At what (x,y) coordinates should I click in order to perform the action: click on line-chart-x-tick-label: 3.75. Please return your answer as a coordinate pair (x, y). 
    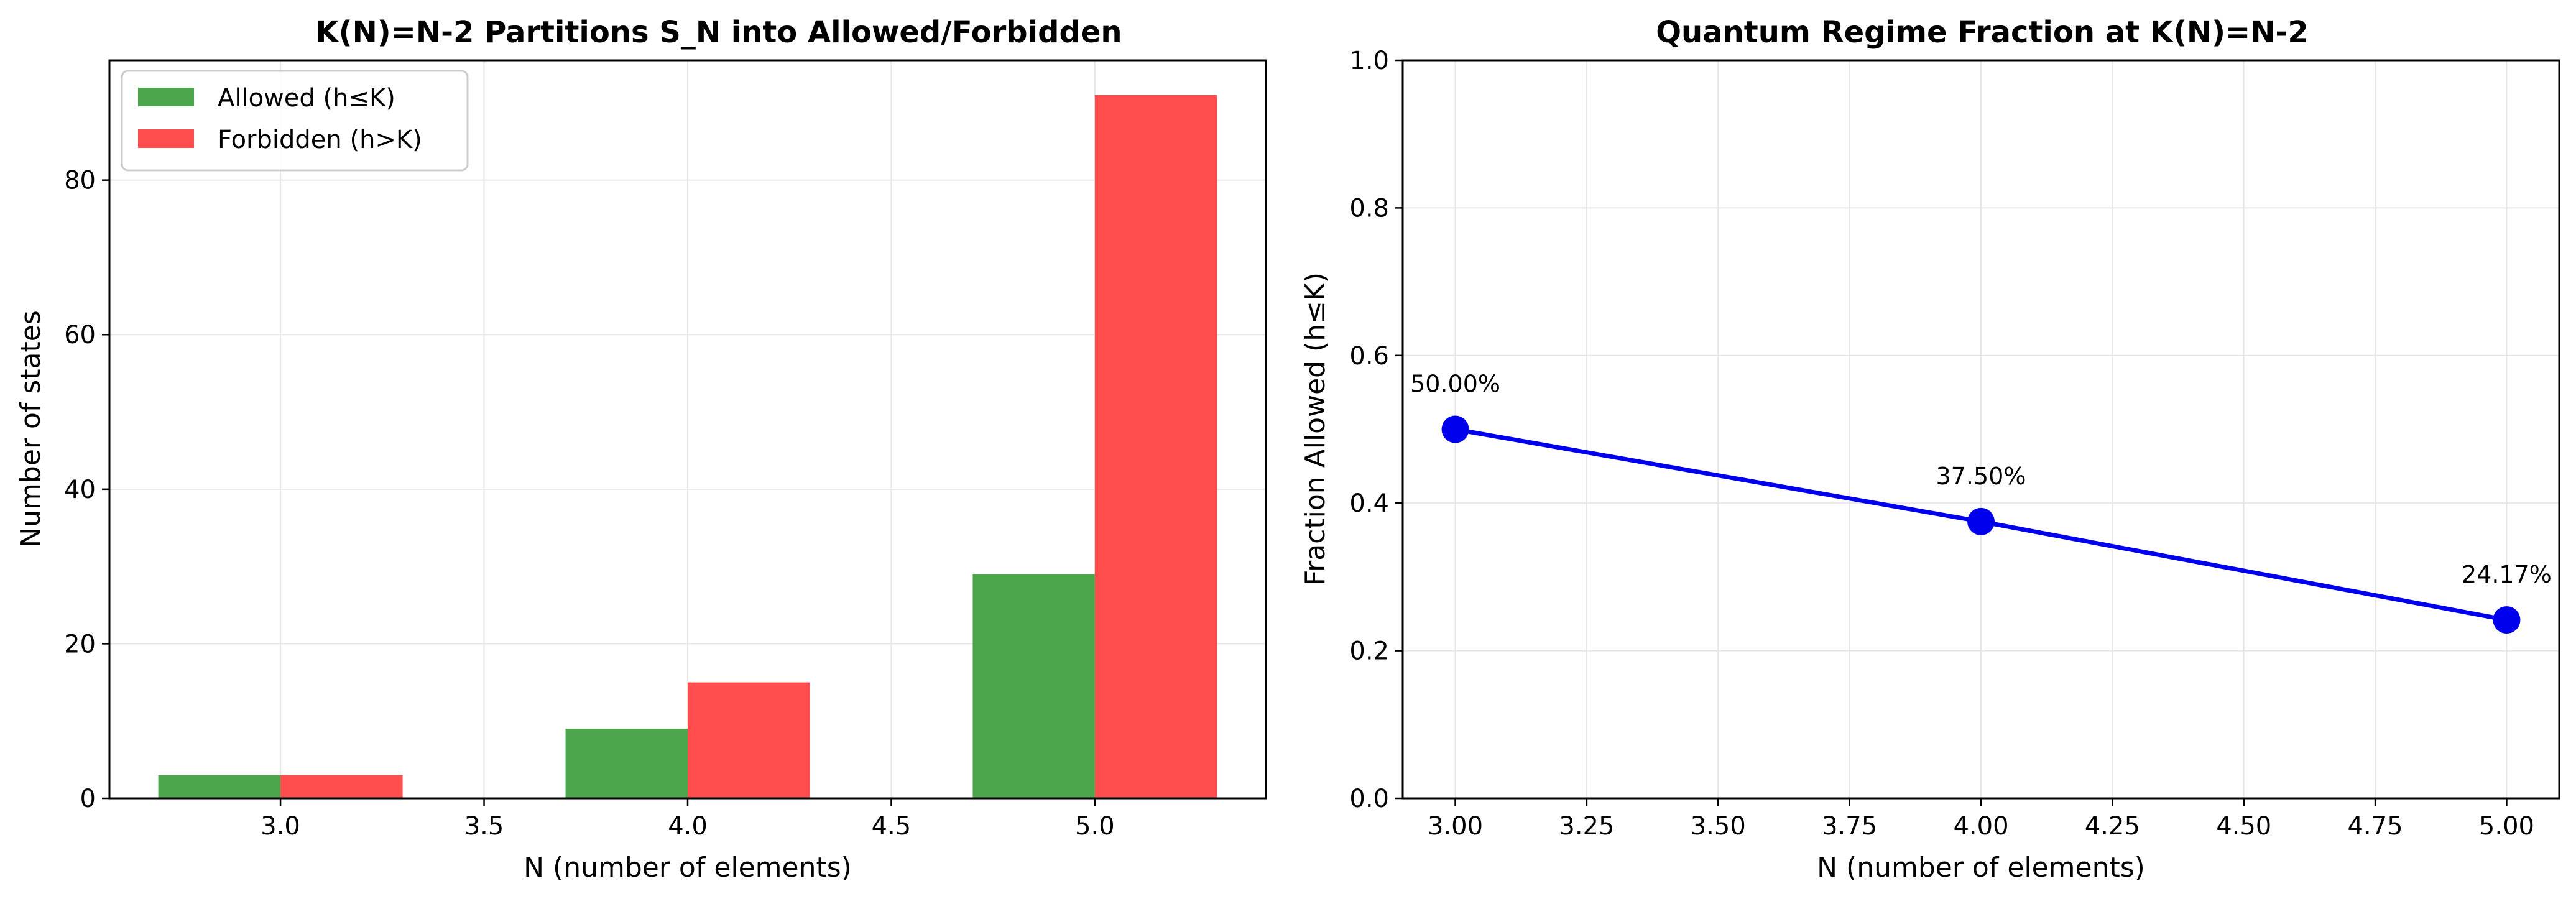
    Looking at the image, I should click on (1849, 826).